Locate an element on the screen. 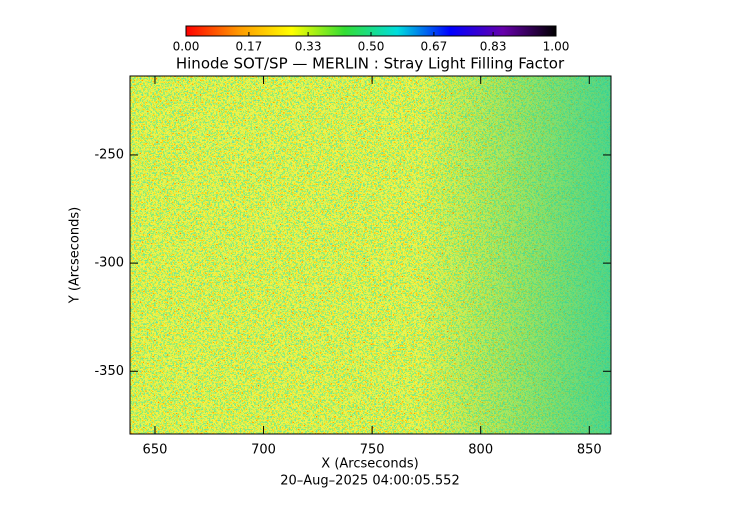  x-tick-label: 750 is located at coordinates (372, 450).